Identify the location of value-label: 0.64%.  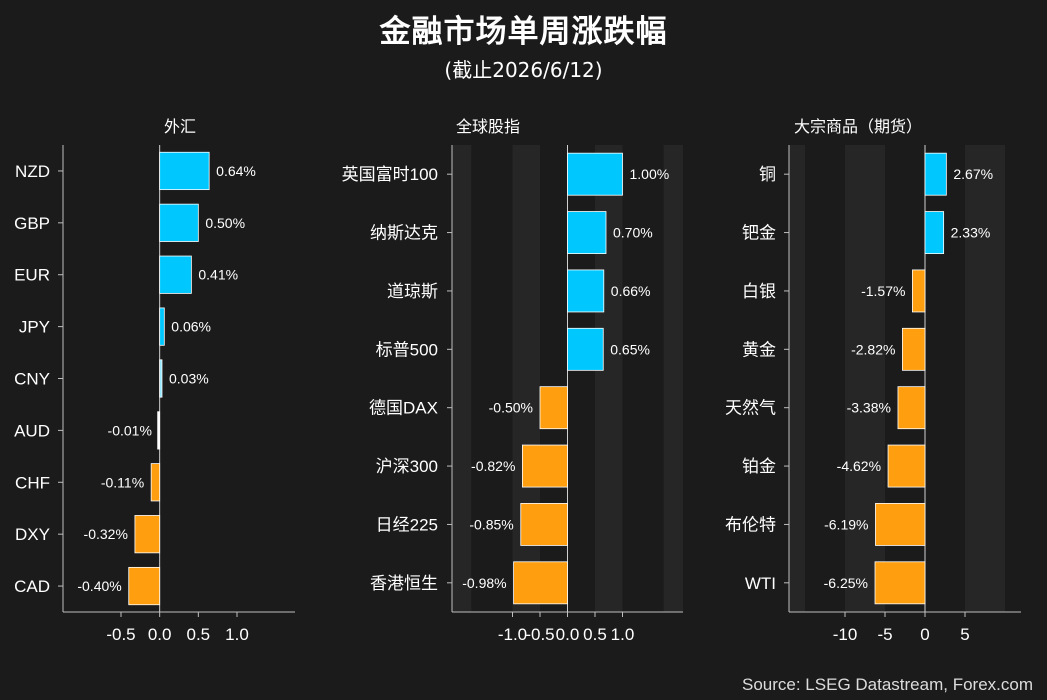
(236, 171).